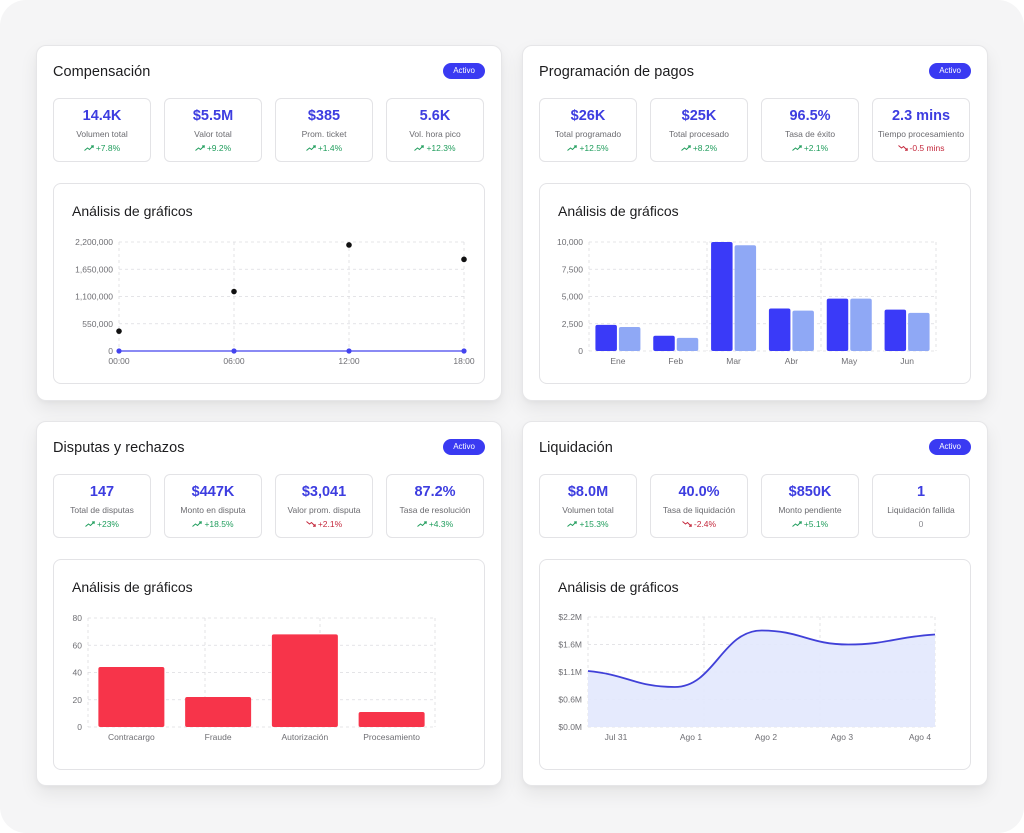 This screenshot has width=1024, height=833. What do you see at coordinates (570, 727) in the screenshot?
I see `y-tick-label: $0.0M` at bounding box center [570, 727].